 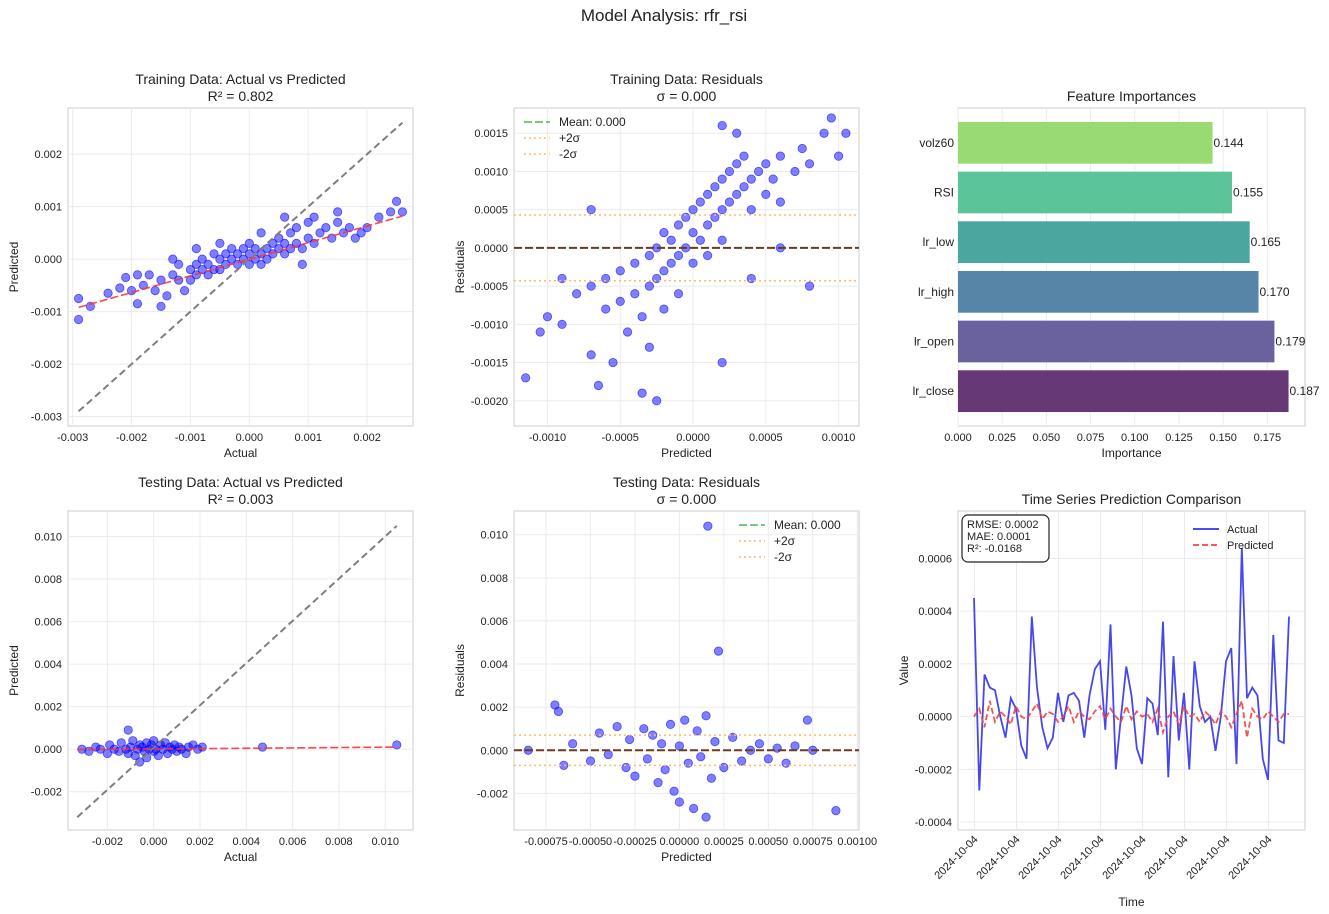 I want to click on y-tick-label: 0.004, so click(x=48, y=665).